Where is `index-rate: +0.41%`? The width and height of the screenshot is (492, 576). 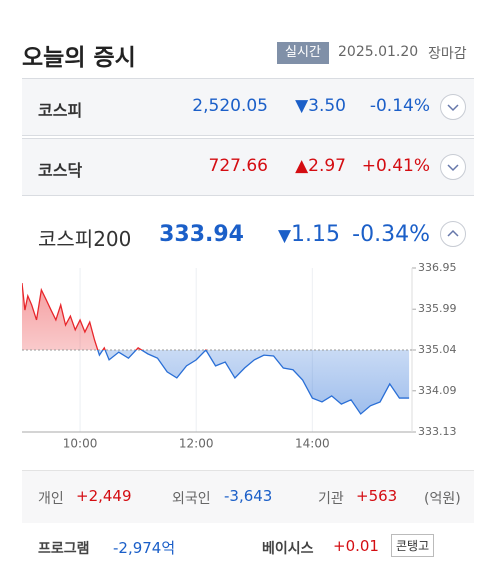 index-rate: +0.41% is located at coordinates (395, 166).